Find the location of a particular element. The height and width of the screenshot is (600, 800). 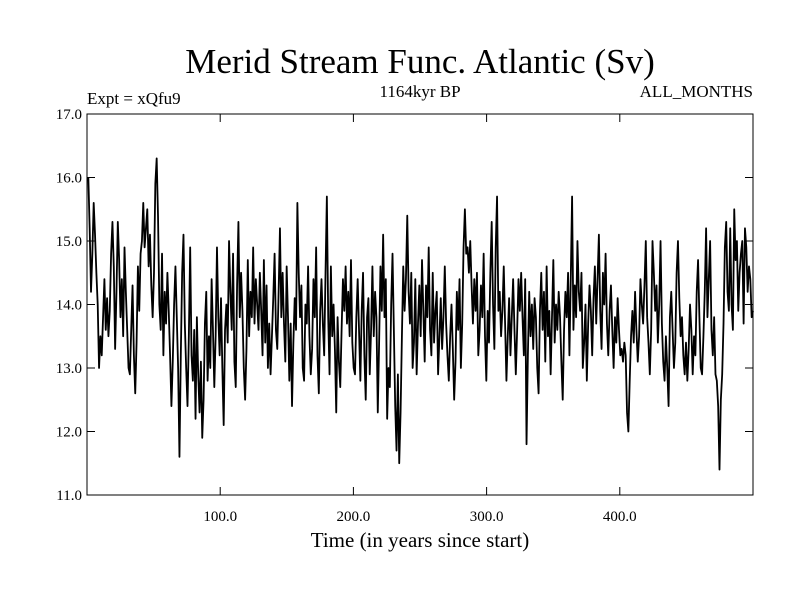

chart-title: Merid Stream Func. Atlantic (Sv) is located at coordinates (420, 61).